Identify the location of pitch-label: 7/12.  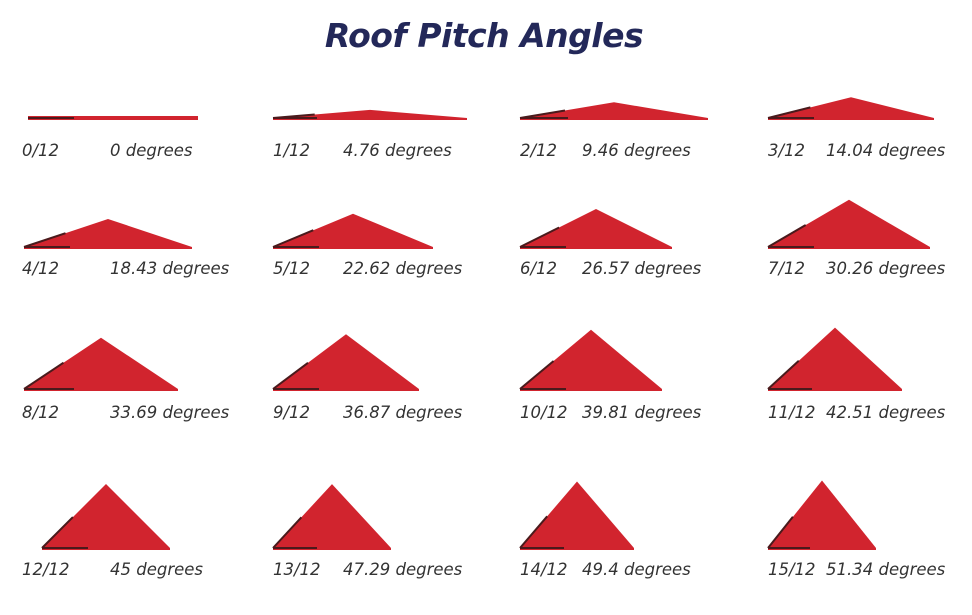
(786, 268).